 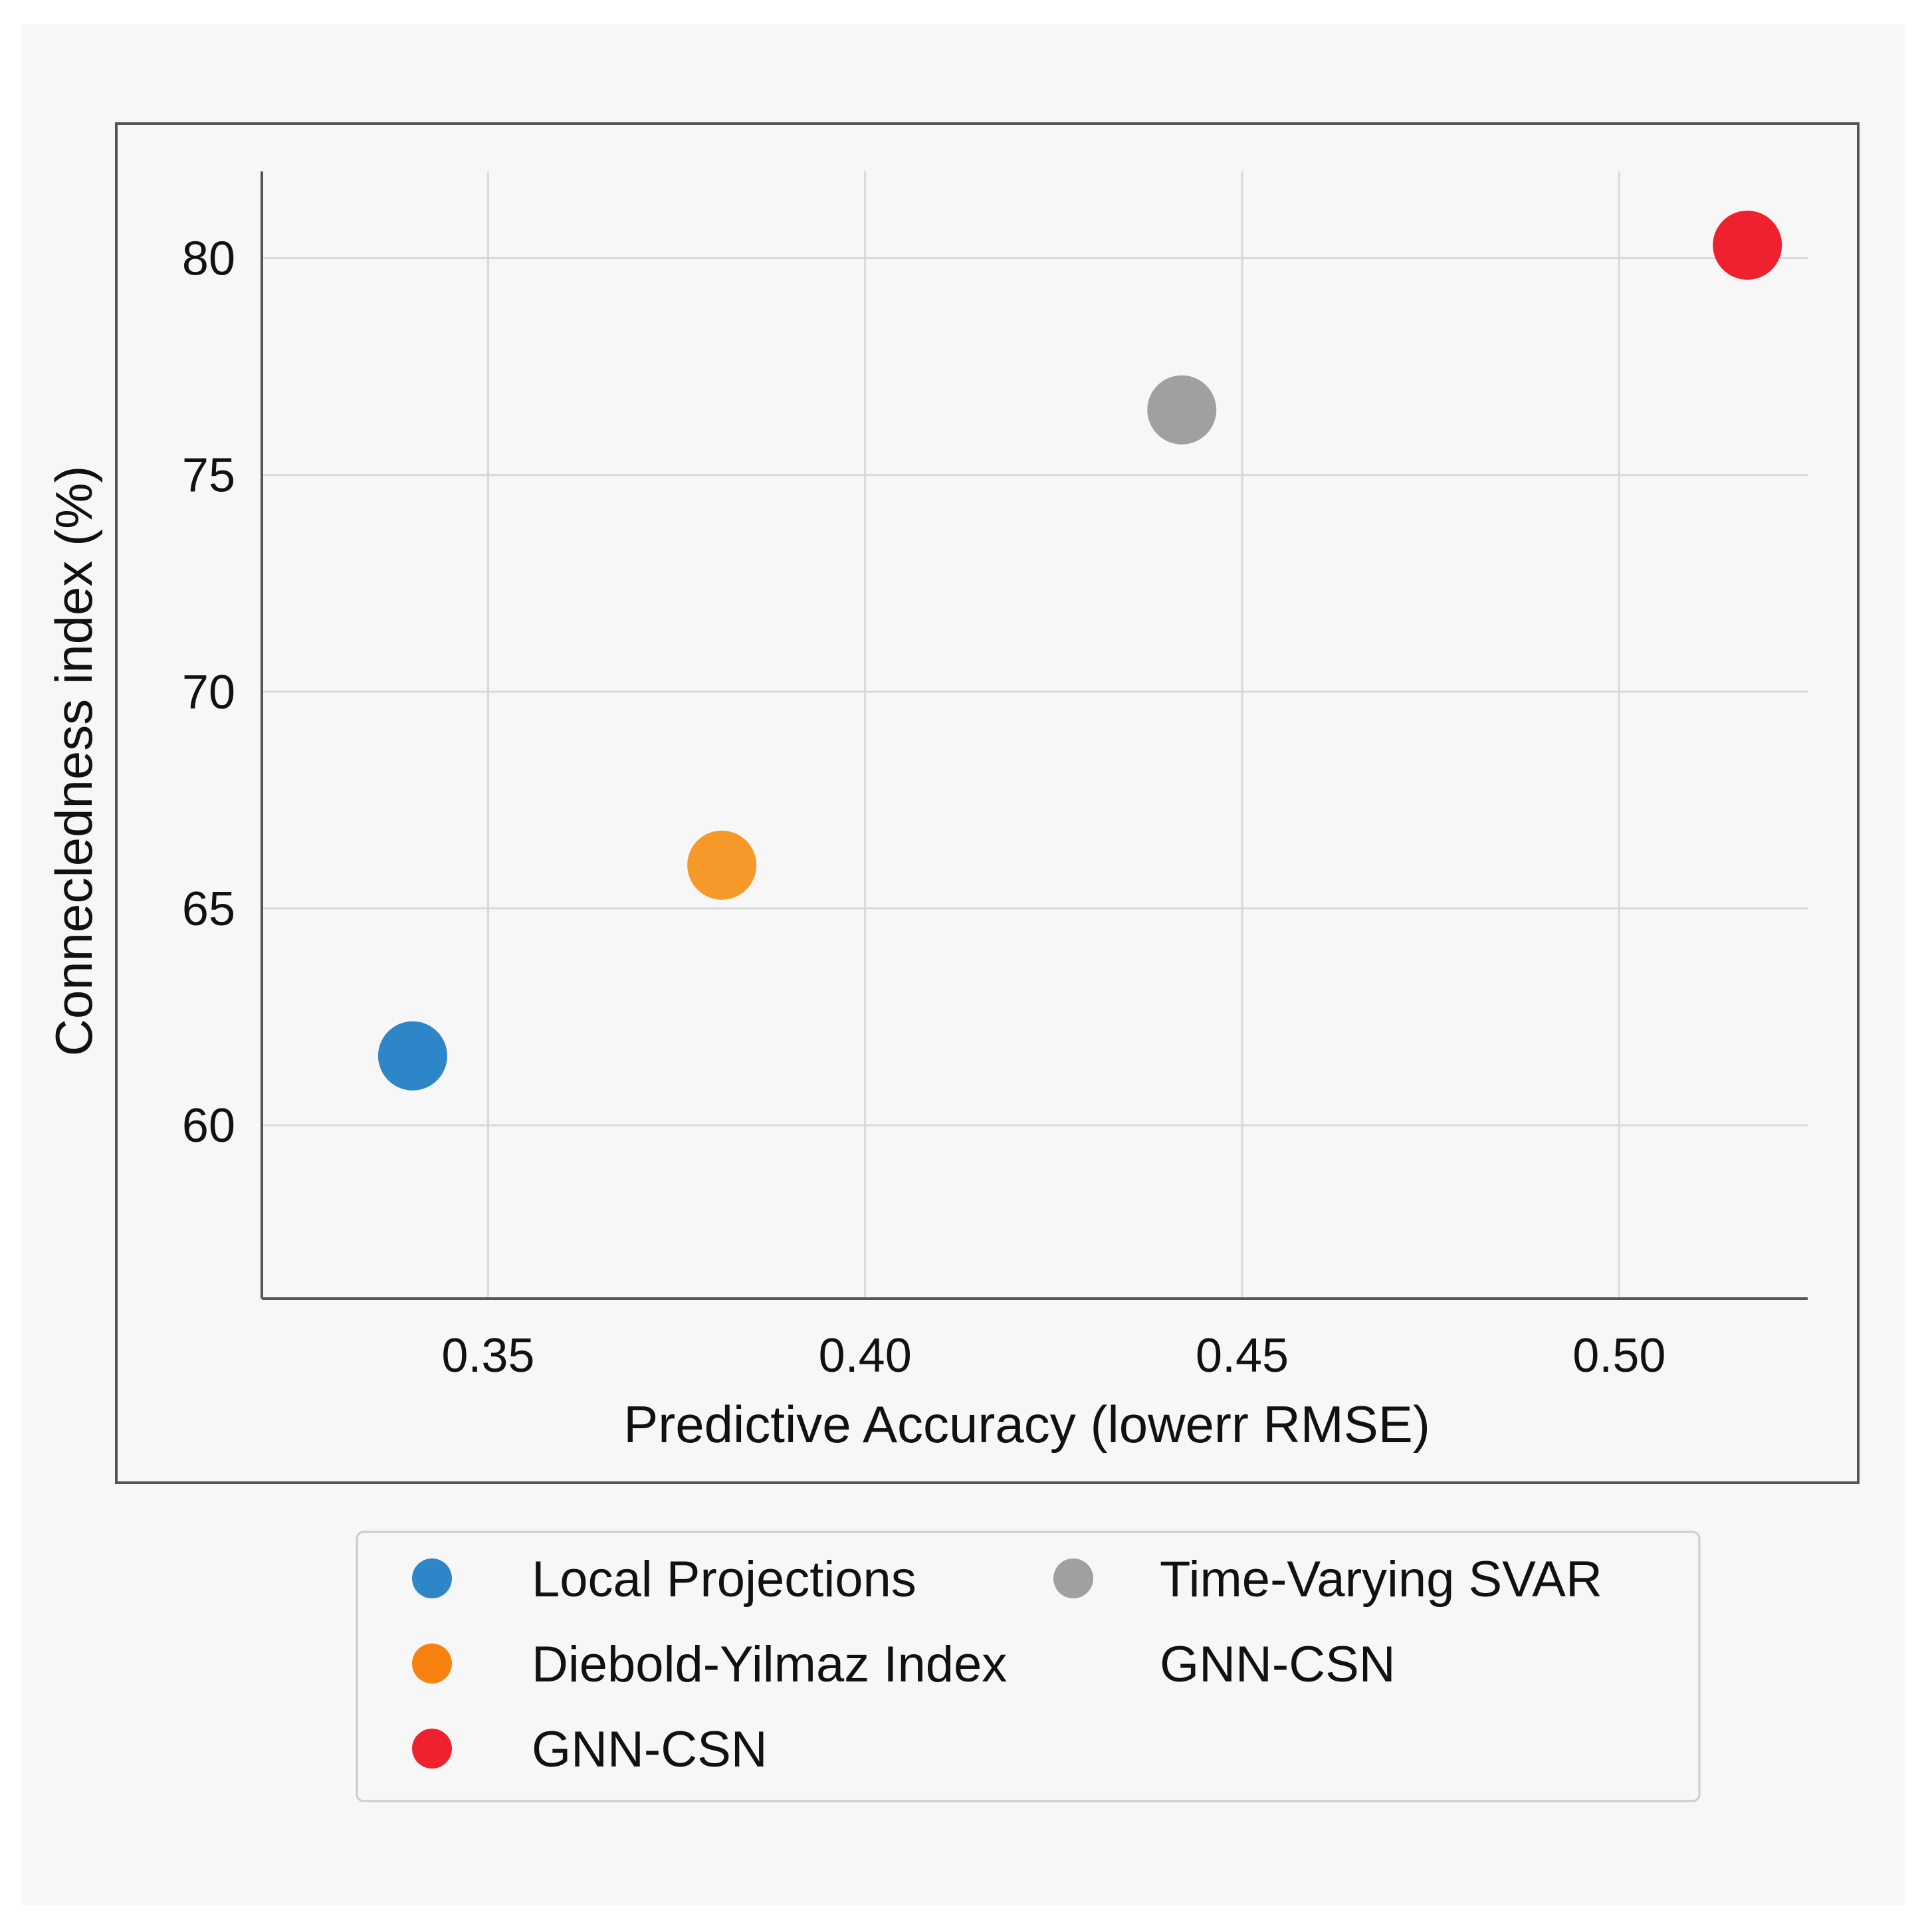 I want to click on y-tick-label: 65, so click(x=208, y=909).